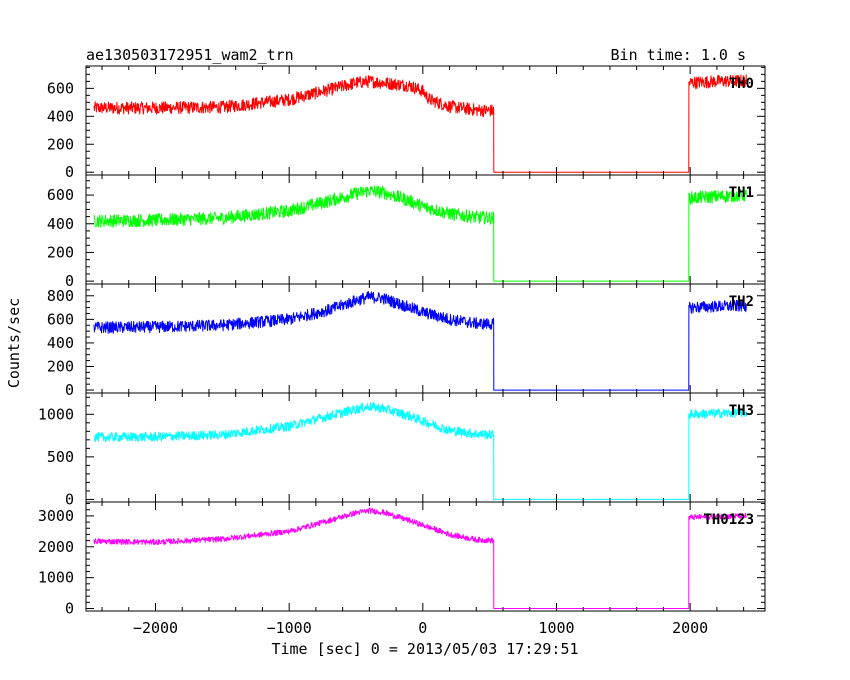 This screenshot has height=680, width=850. What do you see at coordinates (424, 649) in the screenshot?
I see `x-axis-label: Time [sec] 0 = 2013/05/03 17:29:51` at bounding box center [424, 649].